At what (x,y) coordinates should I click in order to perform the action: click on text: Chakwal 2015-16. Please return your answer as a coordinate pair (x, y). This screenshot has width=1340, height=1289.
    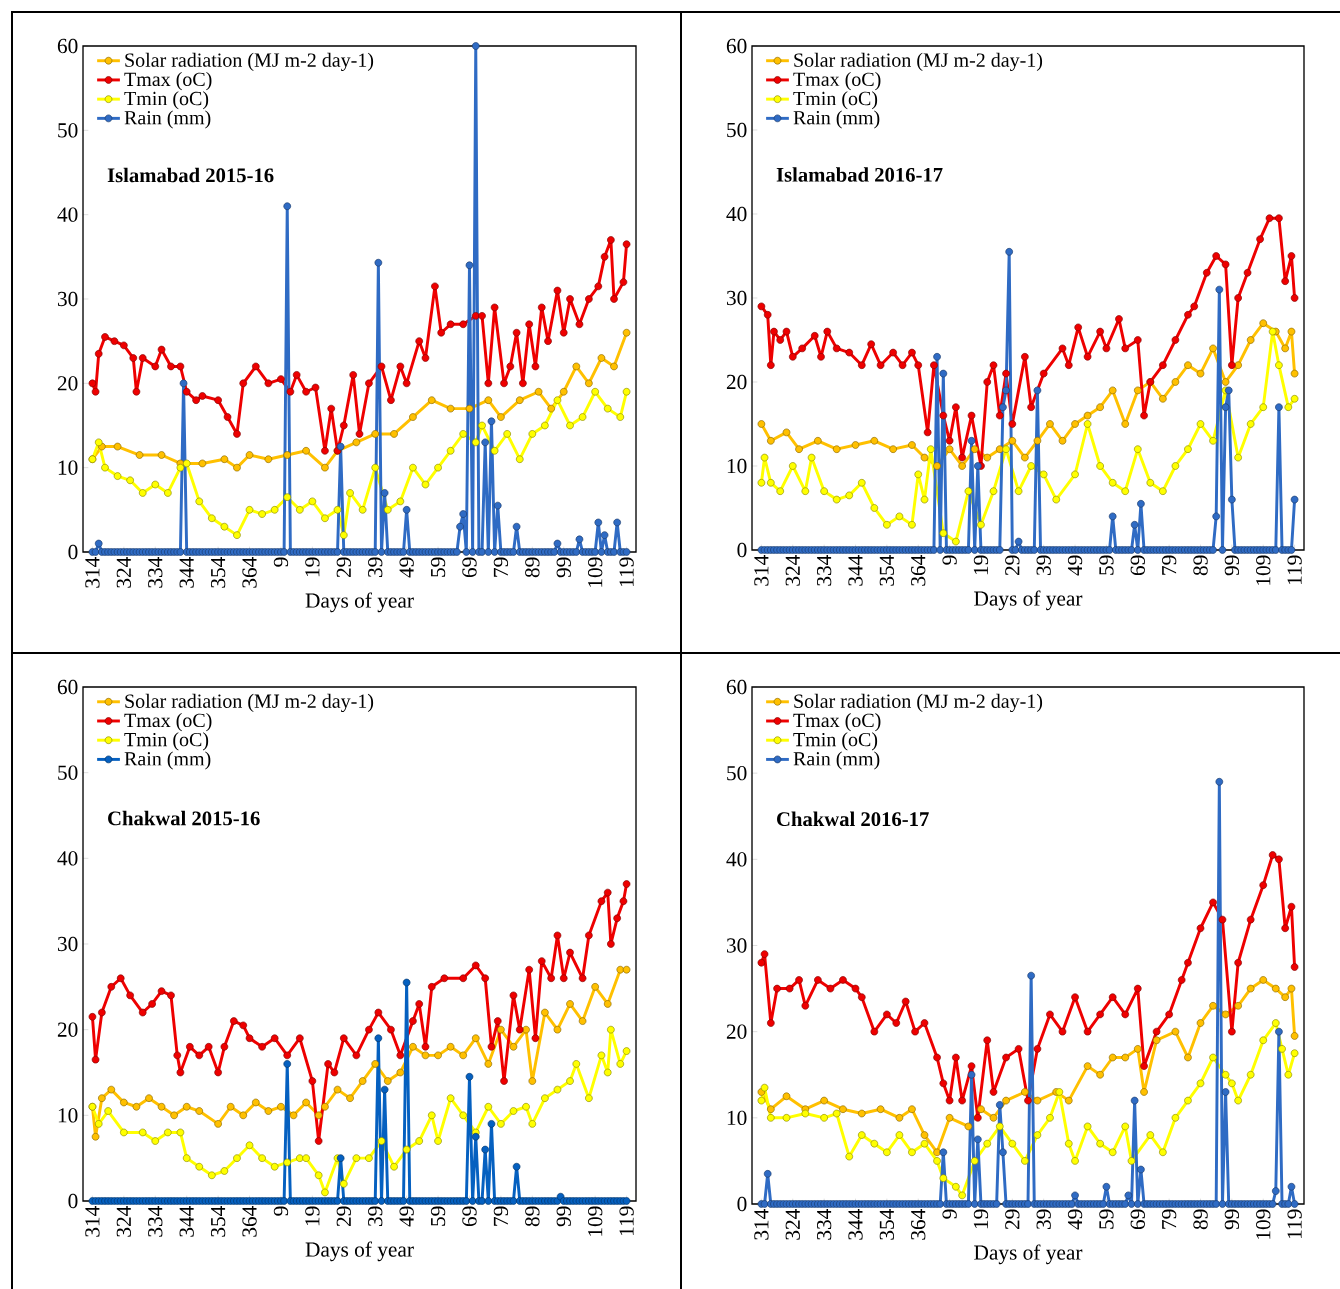
    Looking at the image, I should click on (184, 818).